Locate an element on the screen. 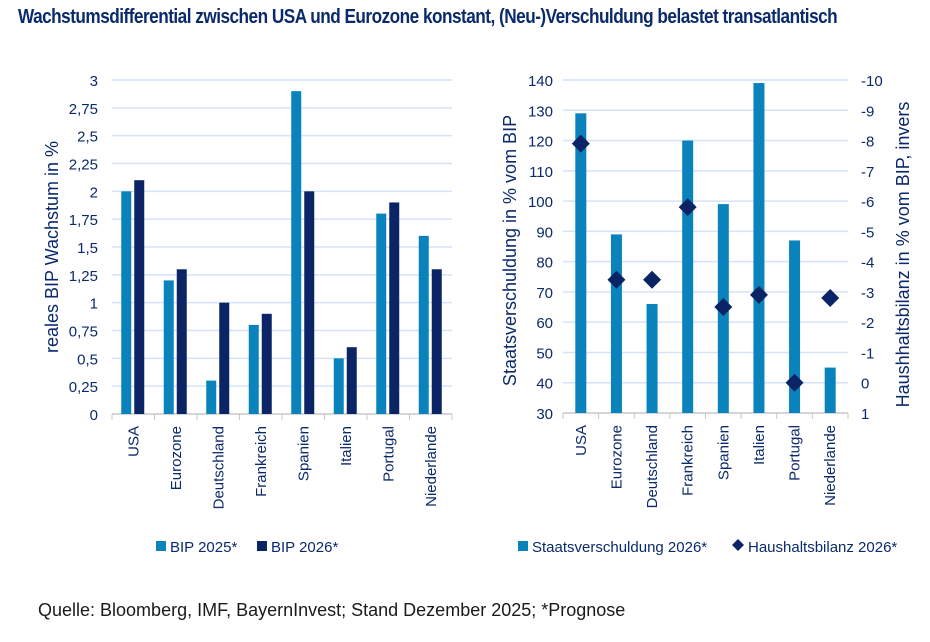 The height and width of the screenshot is (642, 930). y2-tick-label: 0 is located at coordinates (865, 384).